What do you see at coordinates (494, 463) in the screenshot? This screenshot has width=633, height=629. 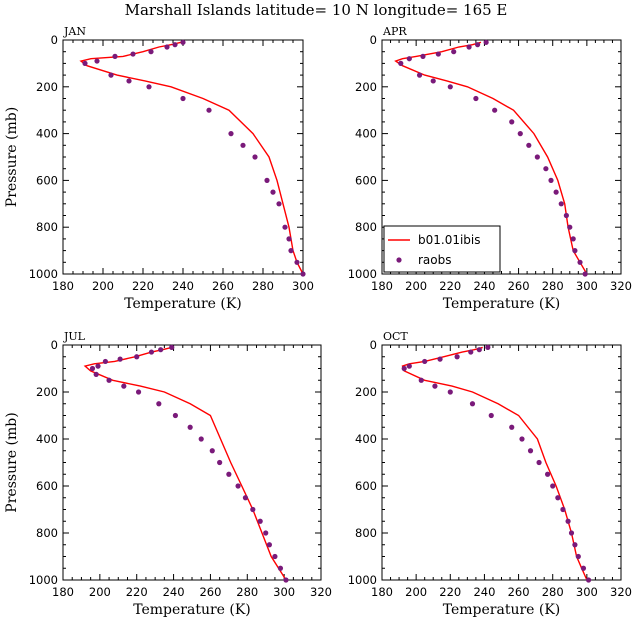 I see `series-line-b01-01ibis` at bounding box center [494, 463].